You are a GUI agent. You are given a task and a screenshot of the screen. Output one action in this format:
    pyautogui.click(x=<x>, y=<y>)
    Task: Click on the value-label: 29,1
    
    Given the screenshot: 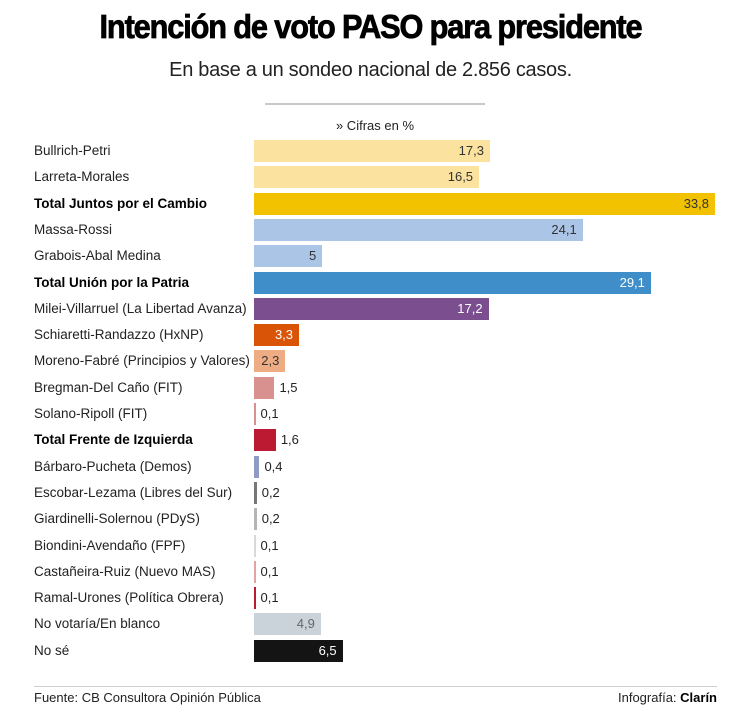 What is the action you would take?
    pyautogui.click(x=632, y=282)
    